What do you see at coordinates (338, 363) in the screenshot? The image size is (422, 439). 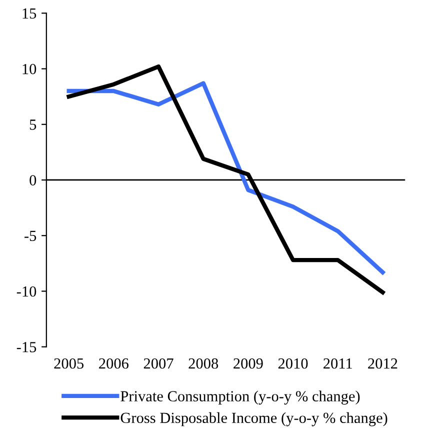 I see `x-tick-label: 2011` at bounding box center [338, 363].